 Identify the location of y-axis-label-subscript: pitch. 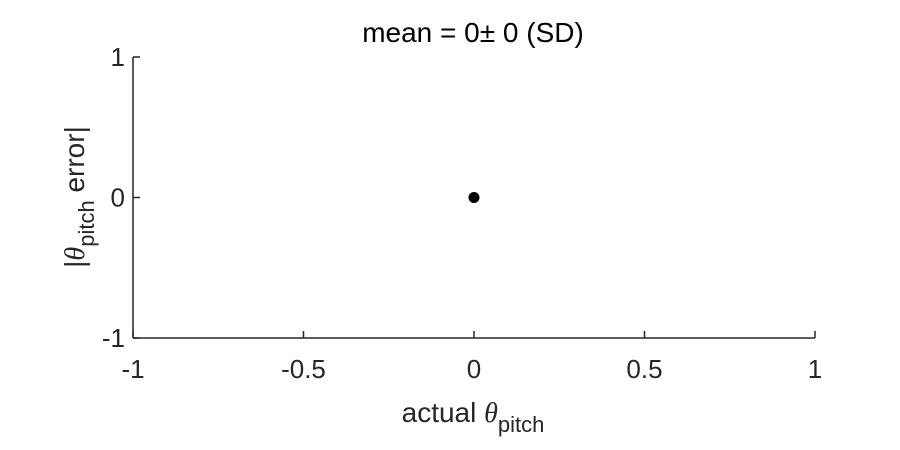
(86, 223).